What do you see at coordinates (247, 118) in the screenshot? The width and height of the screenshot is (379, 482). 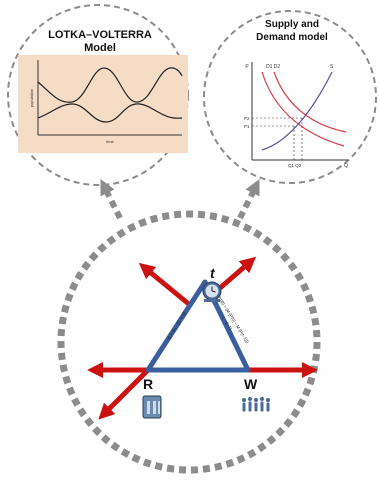 I see `sd-p2-label: P2` at bounding box center [247, 118].